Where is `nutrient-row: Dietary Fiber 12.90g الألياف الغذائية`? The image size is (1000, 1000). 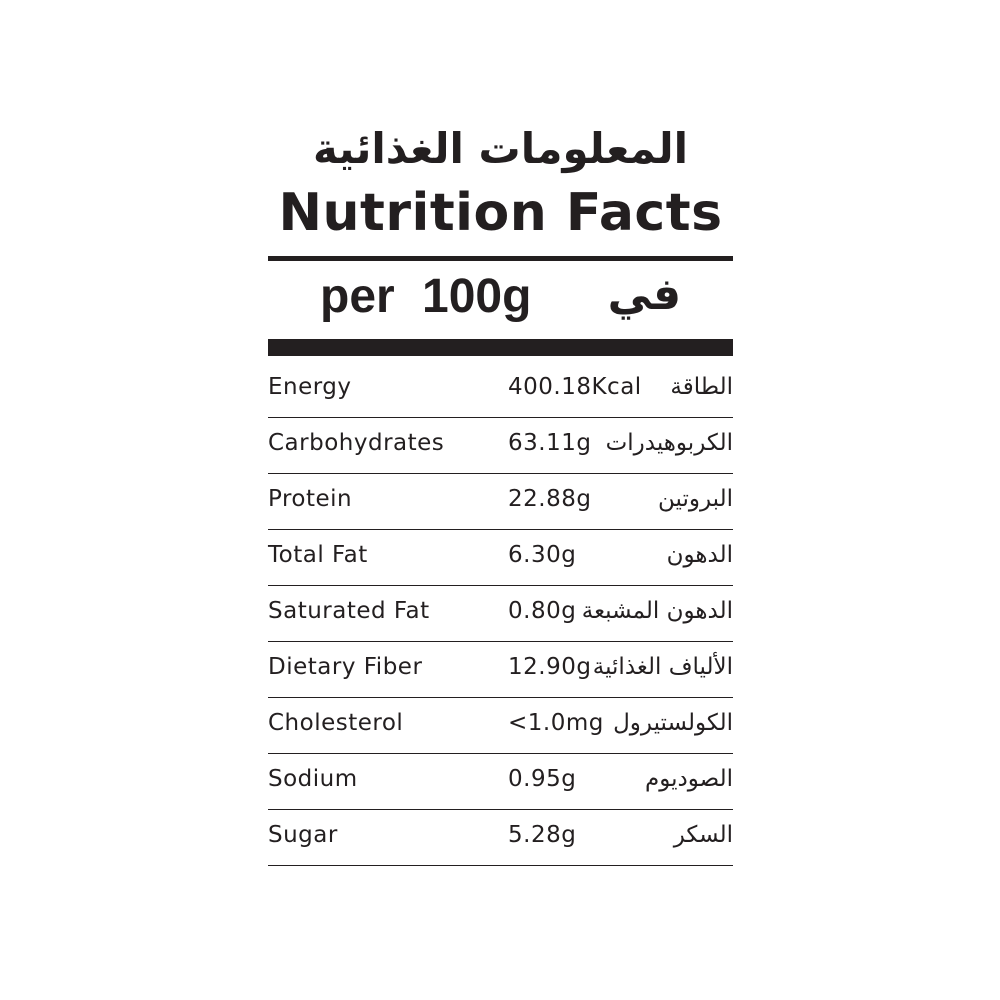
nutrient-row: Dietary Fiber 12.90g الألياف الغذائية is located at coordinates (500, 670).